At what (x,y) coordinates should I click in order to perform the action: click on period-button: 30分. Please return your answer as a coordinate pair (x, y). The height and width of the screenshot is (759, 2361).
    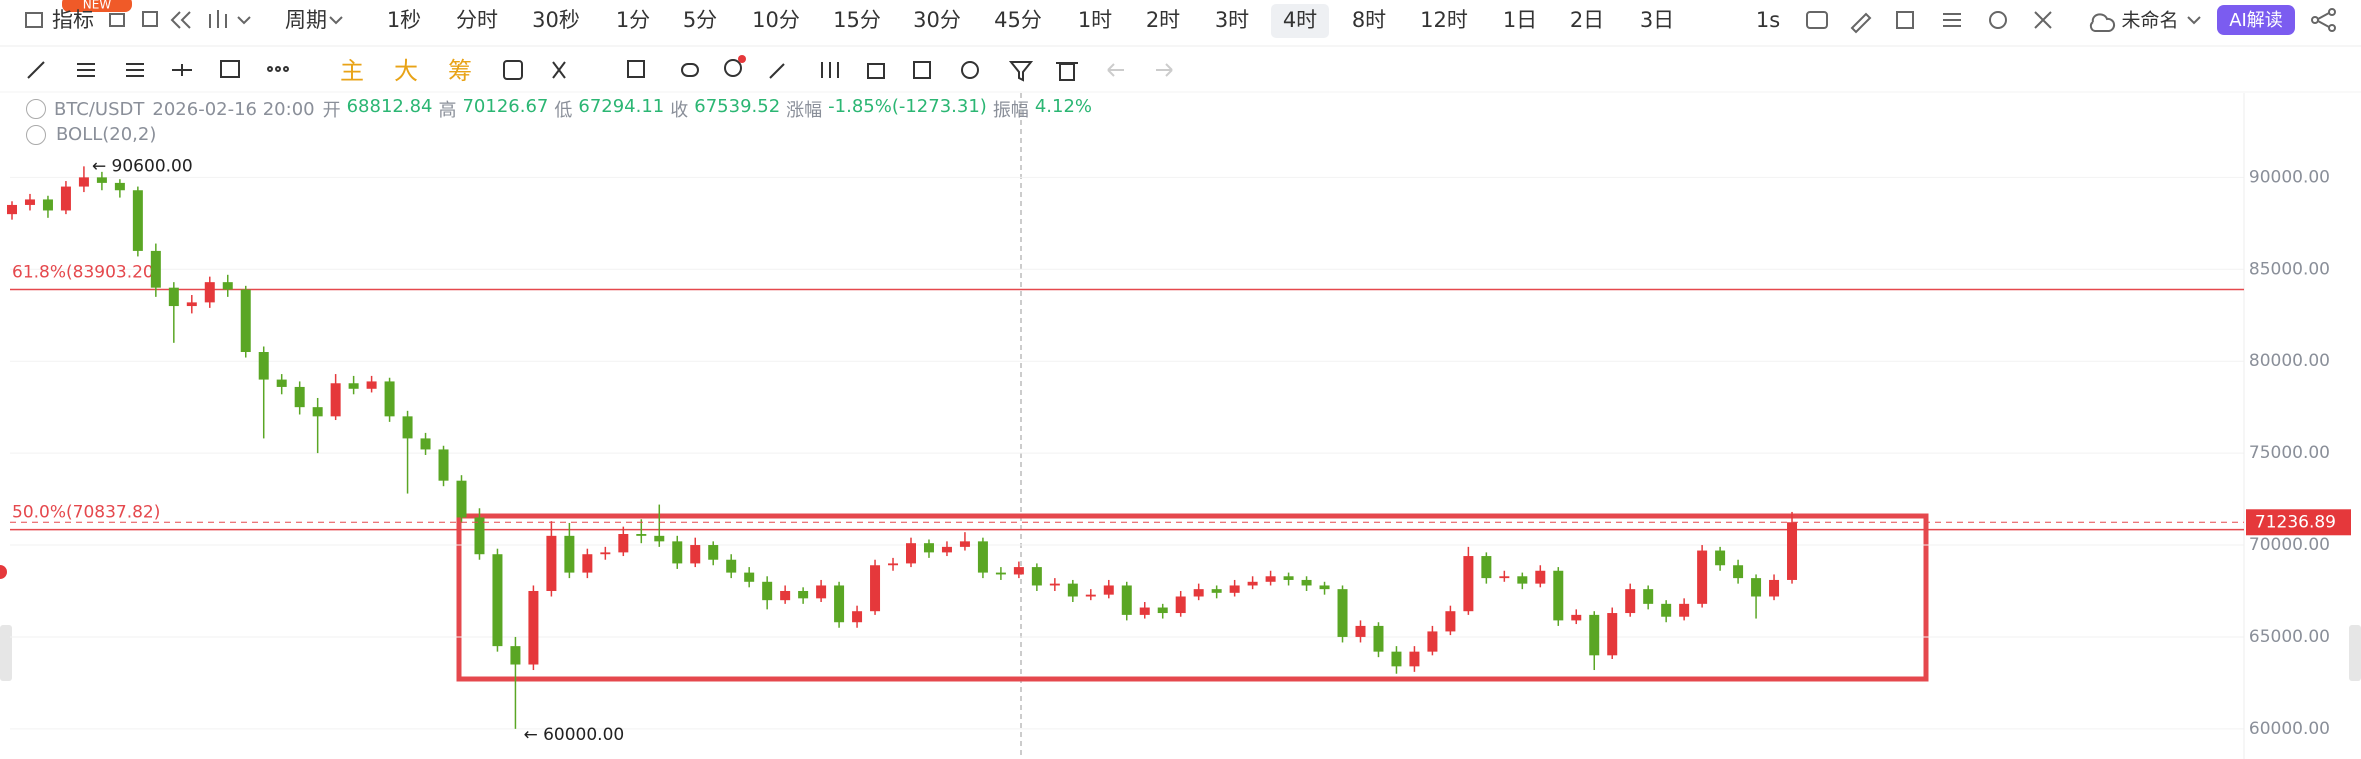
    Looking at the image, I should click on (937, 20).